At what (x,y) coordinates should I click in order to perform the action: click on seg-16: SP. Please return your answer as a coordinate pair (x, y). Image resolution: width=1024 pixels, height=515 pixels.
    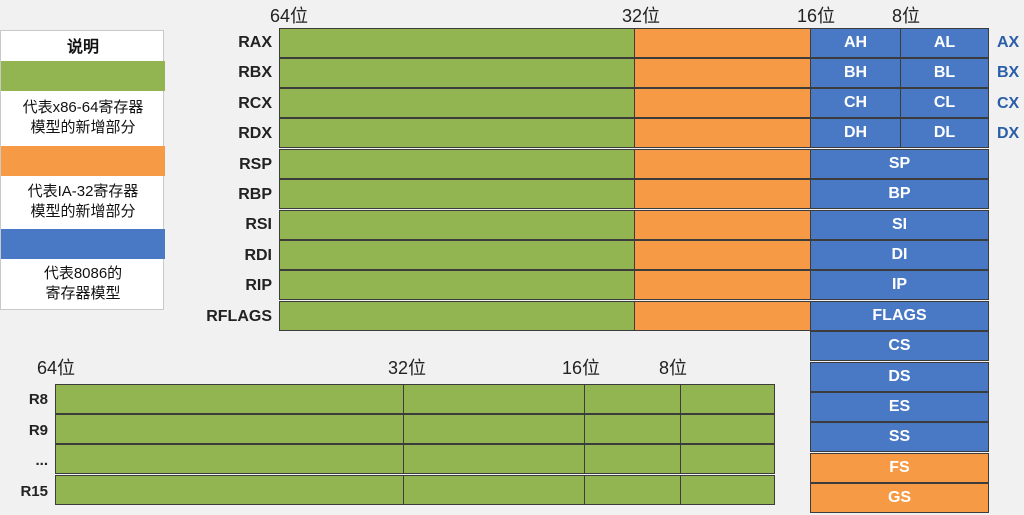
    Looking at the image, I should click on (899, 164).